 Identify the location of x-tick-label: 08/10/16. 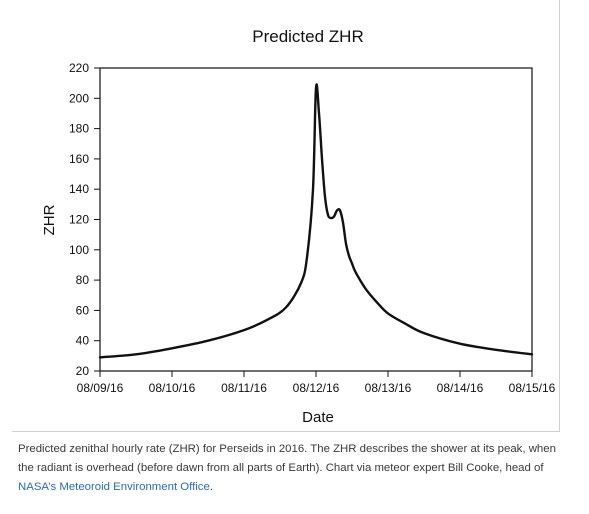
(172, 388).